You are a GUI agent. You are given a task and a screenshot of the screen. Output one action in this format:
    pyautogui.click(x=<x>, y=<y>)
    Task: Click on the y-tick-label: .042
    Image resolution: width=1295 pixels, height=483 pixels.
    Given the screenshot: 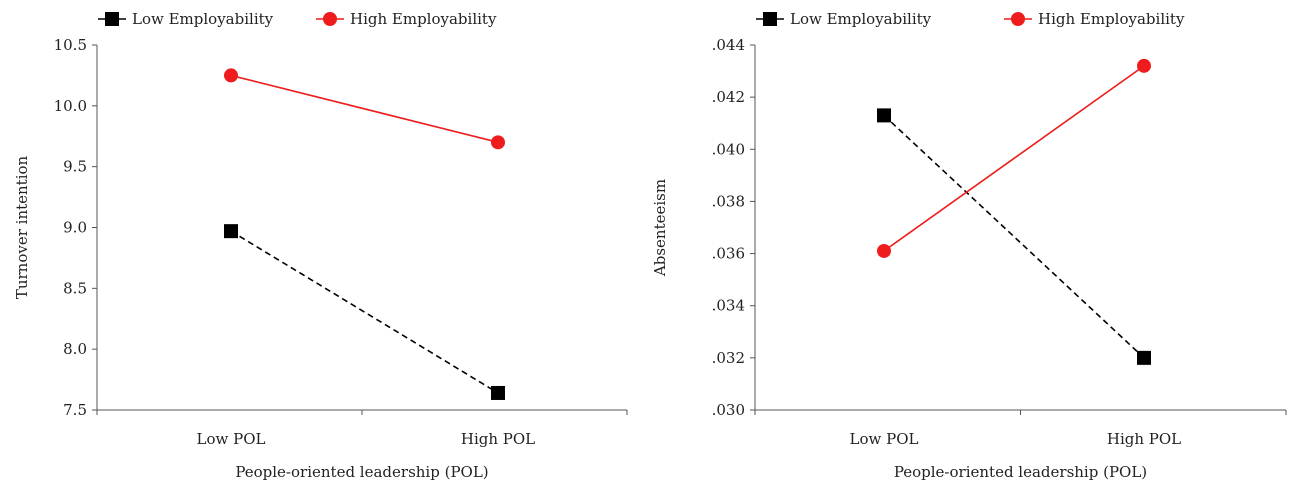 What is the action you would take?
    pyautogui.click(x=728, y=97)
    